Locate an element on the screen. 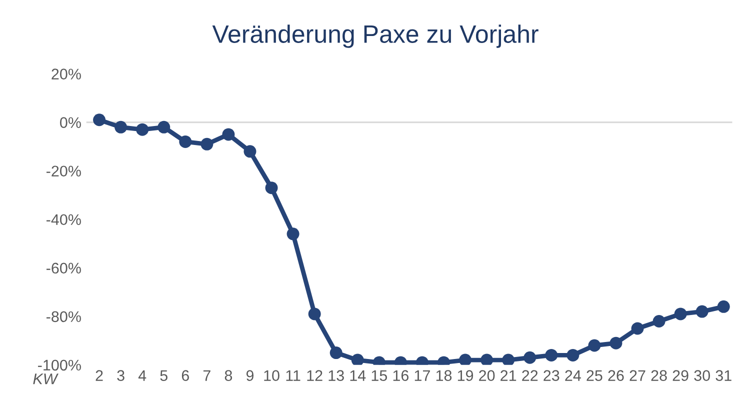  x-tick-label: 19 is located at coordinates (466, 375).